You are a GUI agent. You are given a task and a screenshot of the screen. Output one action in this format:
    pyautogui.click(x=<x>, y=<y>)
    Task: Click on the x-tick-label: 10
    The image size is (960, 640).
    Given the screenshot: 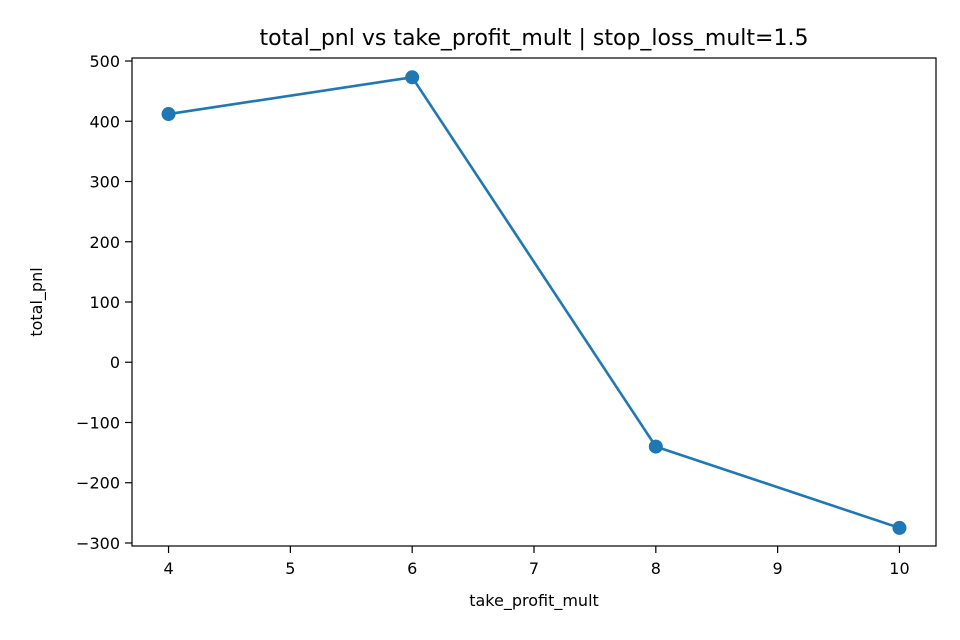 What is the action you would take?
    pyautogui.click(x=899, y=568)
    